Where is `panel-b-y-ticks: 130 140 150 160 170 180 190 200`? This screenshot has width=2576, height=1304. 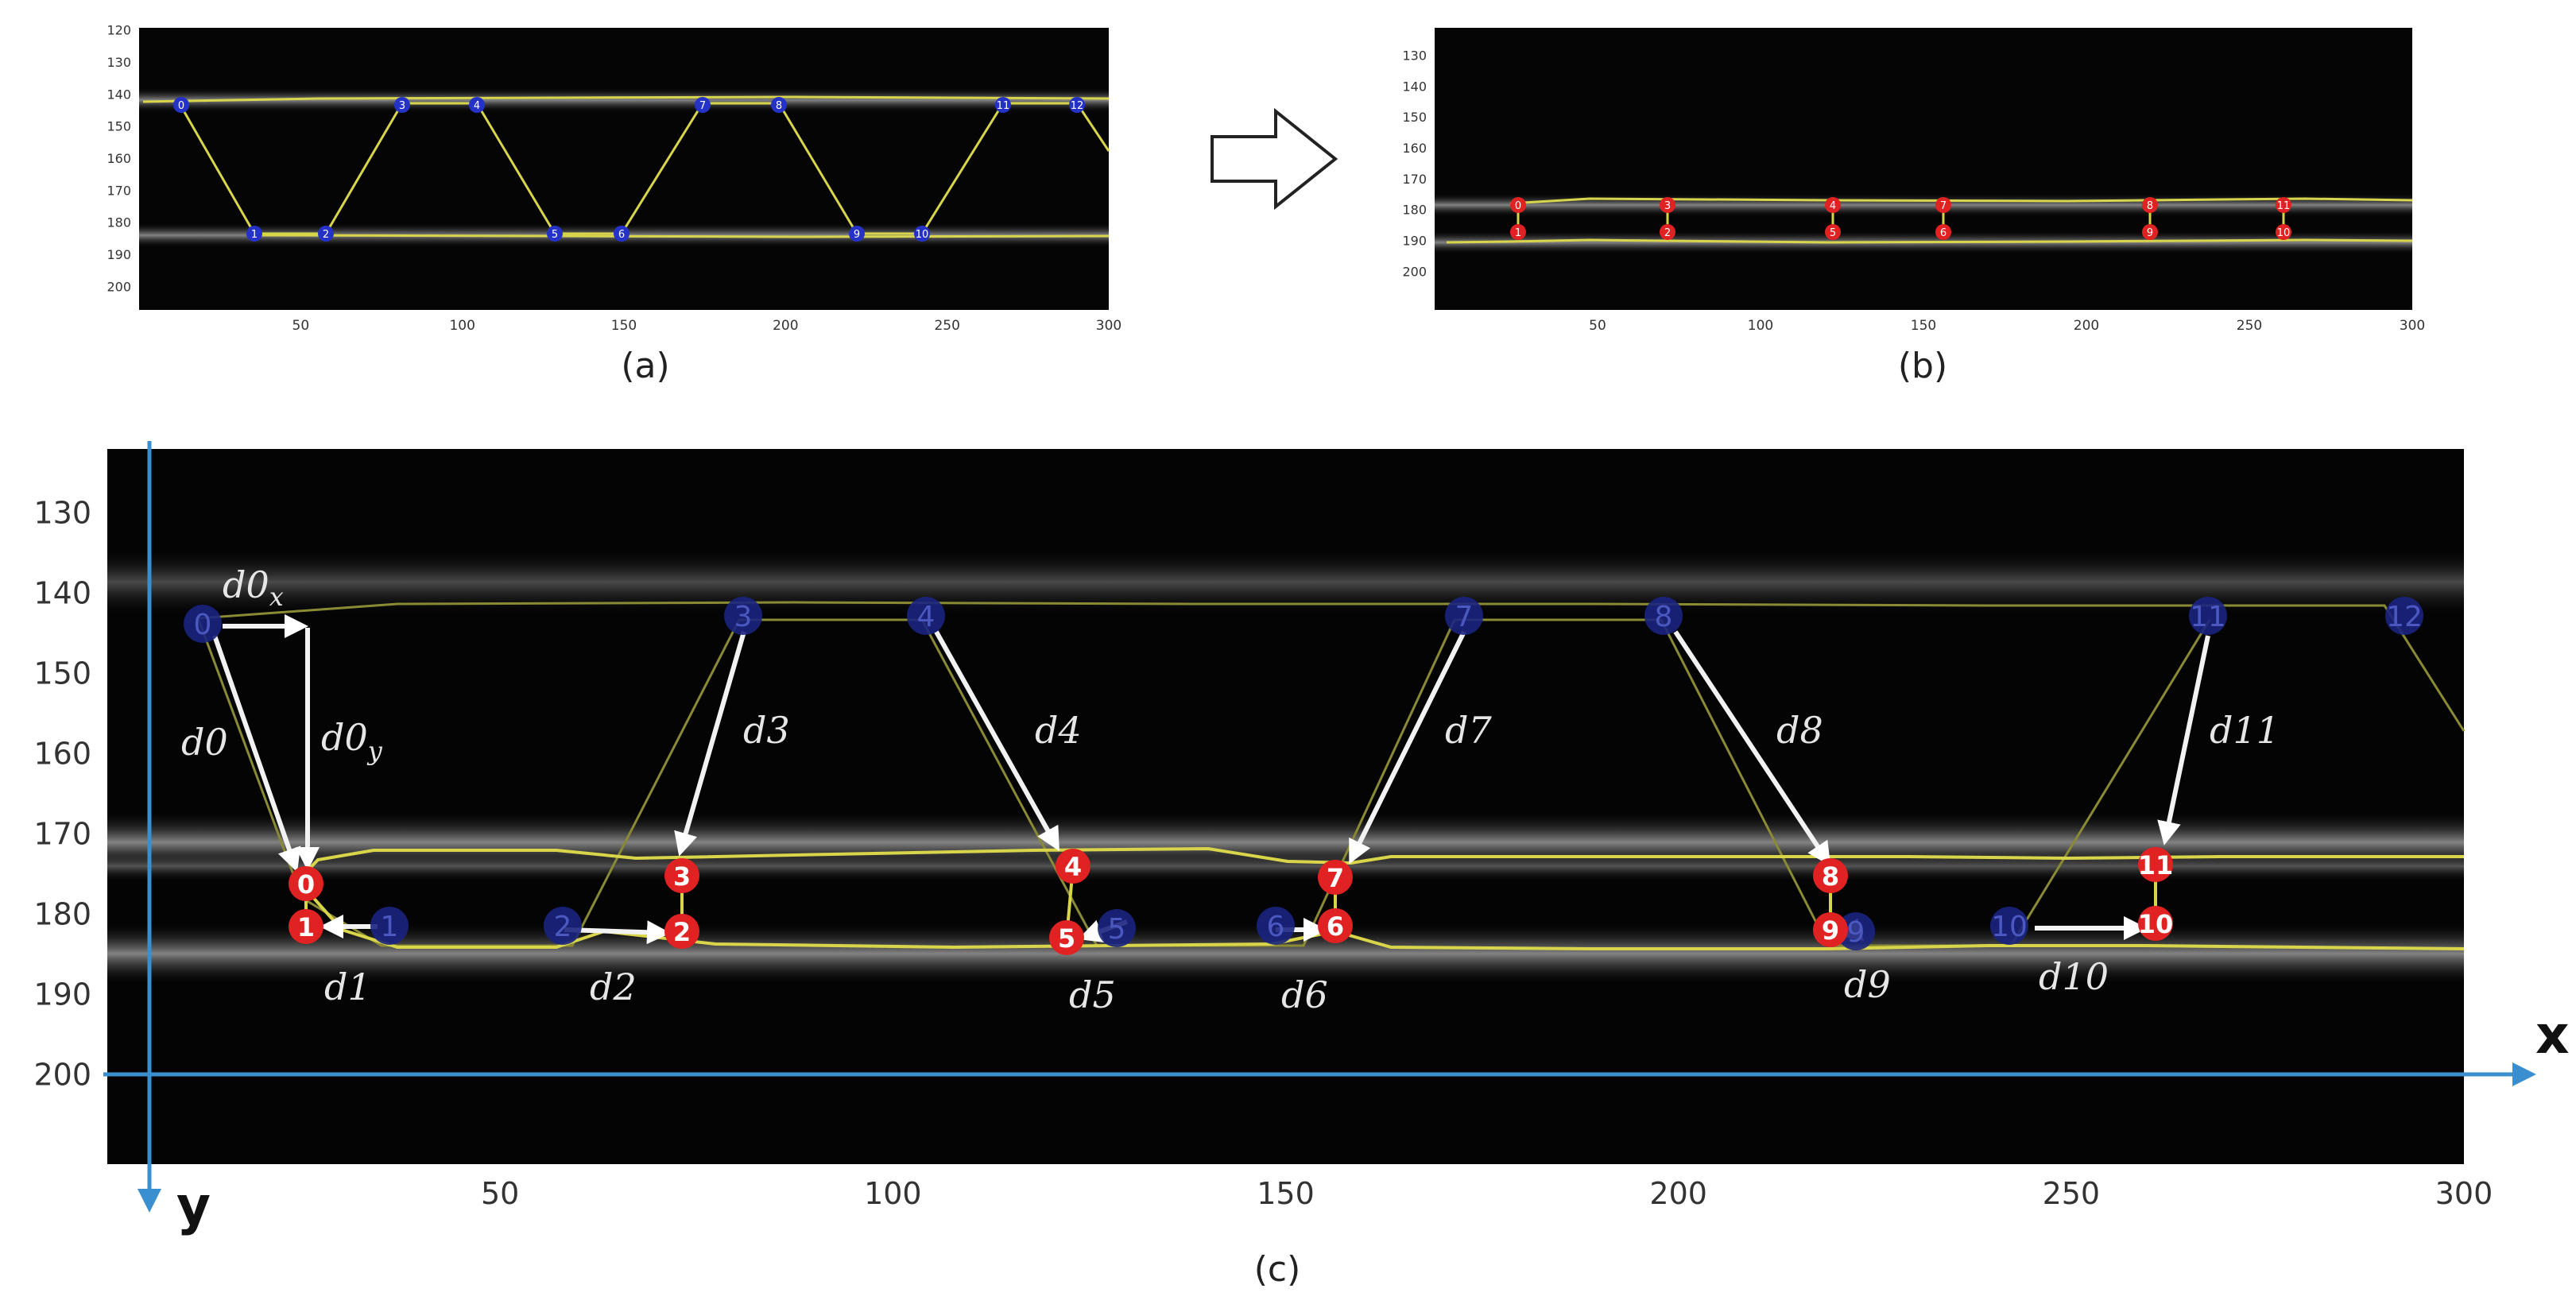
panel-b-y-ticks: 130 140 150 160 170 180 190 200 is located at coordinates (1414, 164).